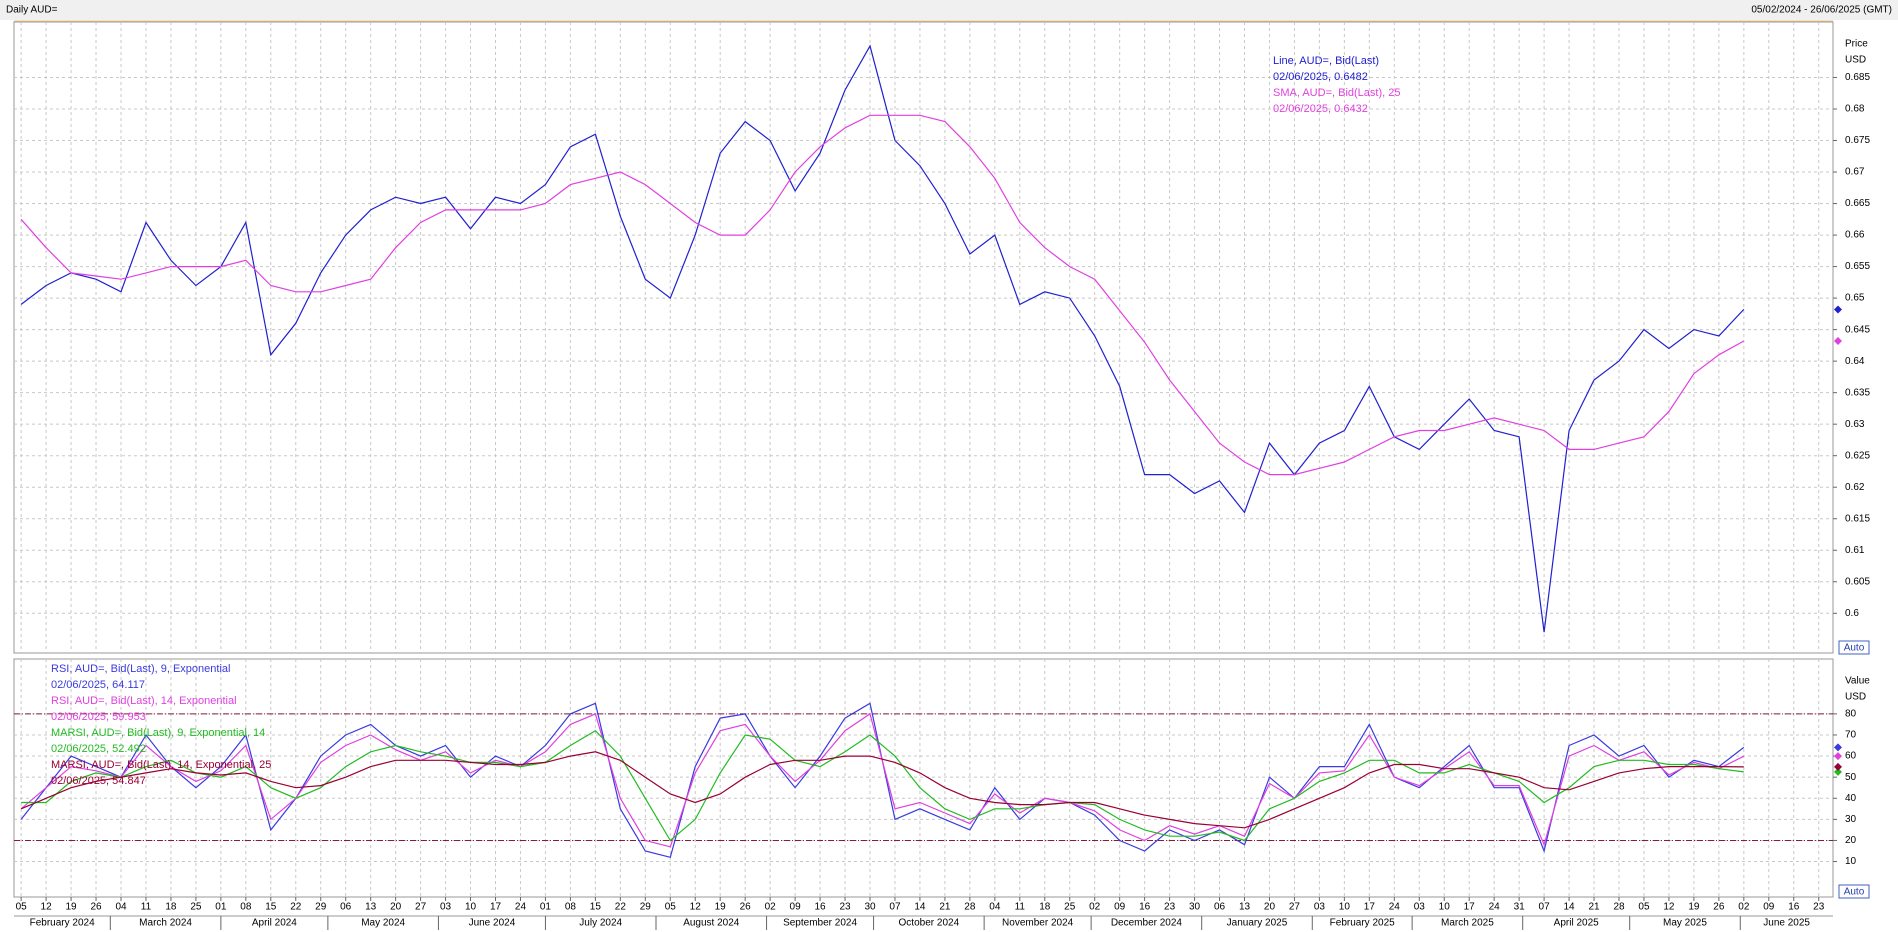 The height and width of the screenshot is (932, 1898). What do you see at coordinates (1320, 77) in the screenshot?
I see `legend-detail: 02/06/2025, 0.6482` at bounding box center [1320, 77].